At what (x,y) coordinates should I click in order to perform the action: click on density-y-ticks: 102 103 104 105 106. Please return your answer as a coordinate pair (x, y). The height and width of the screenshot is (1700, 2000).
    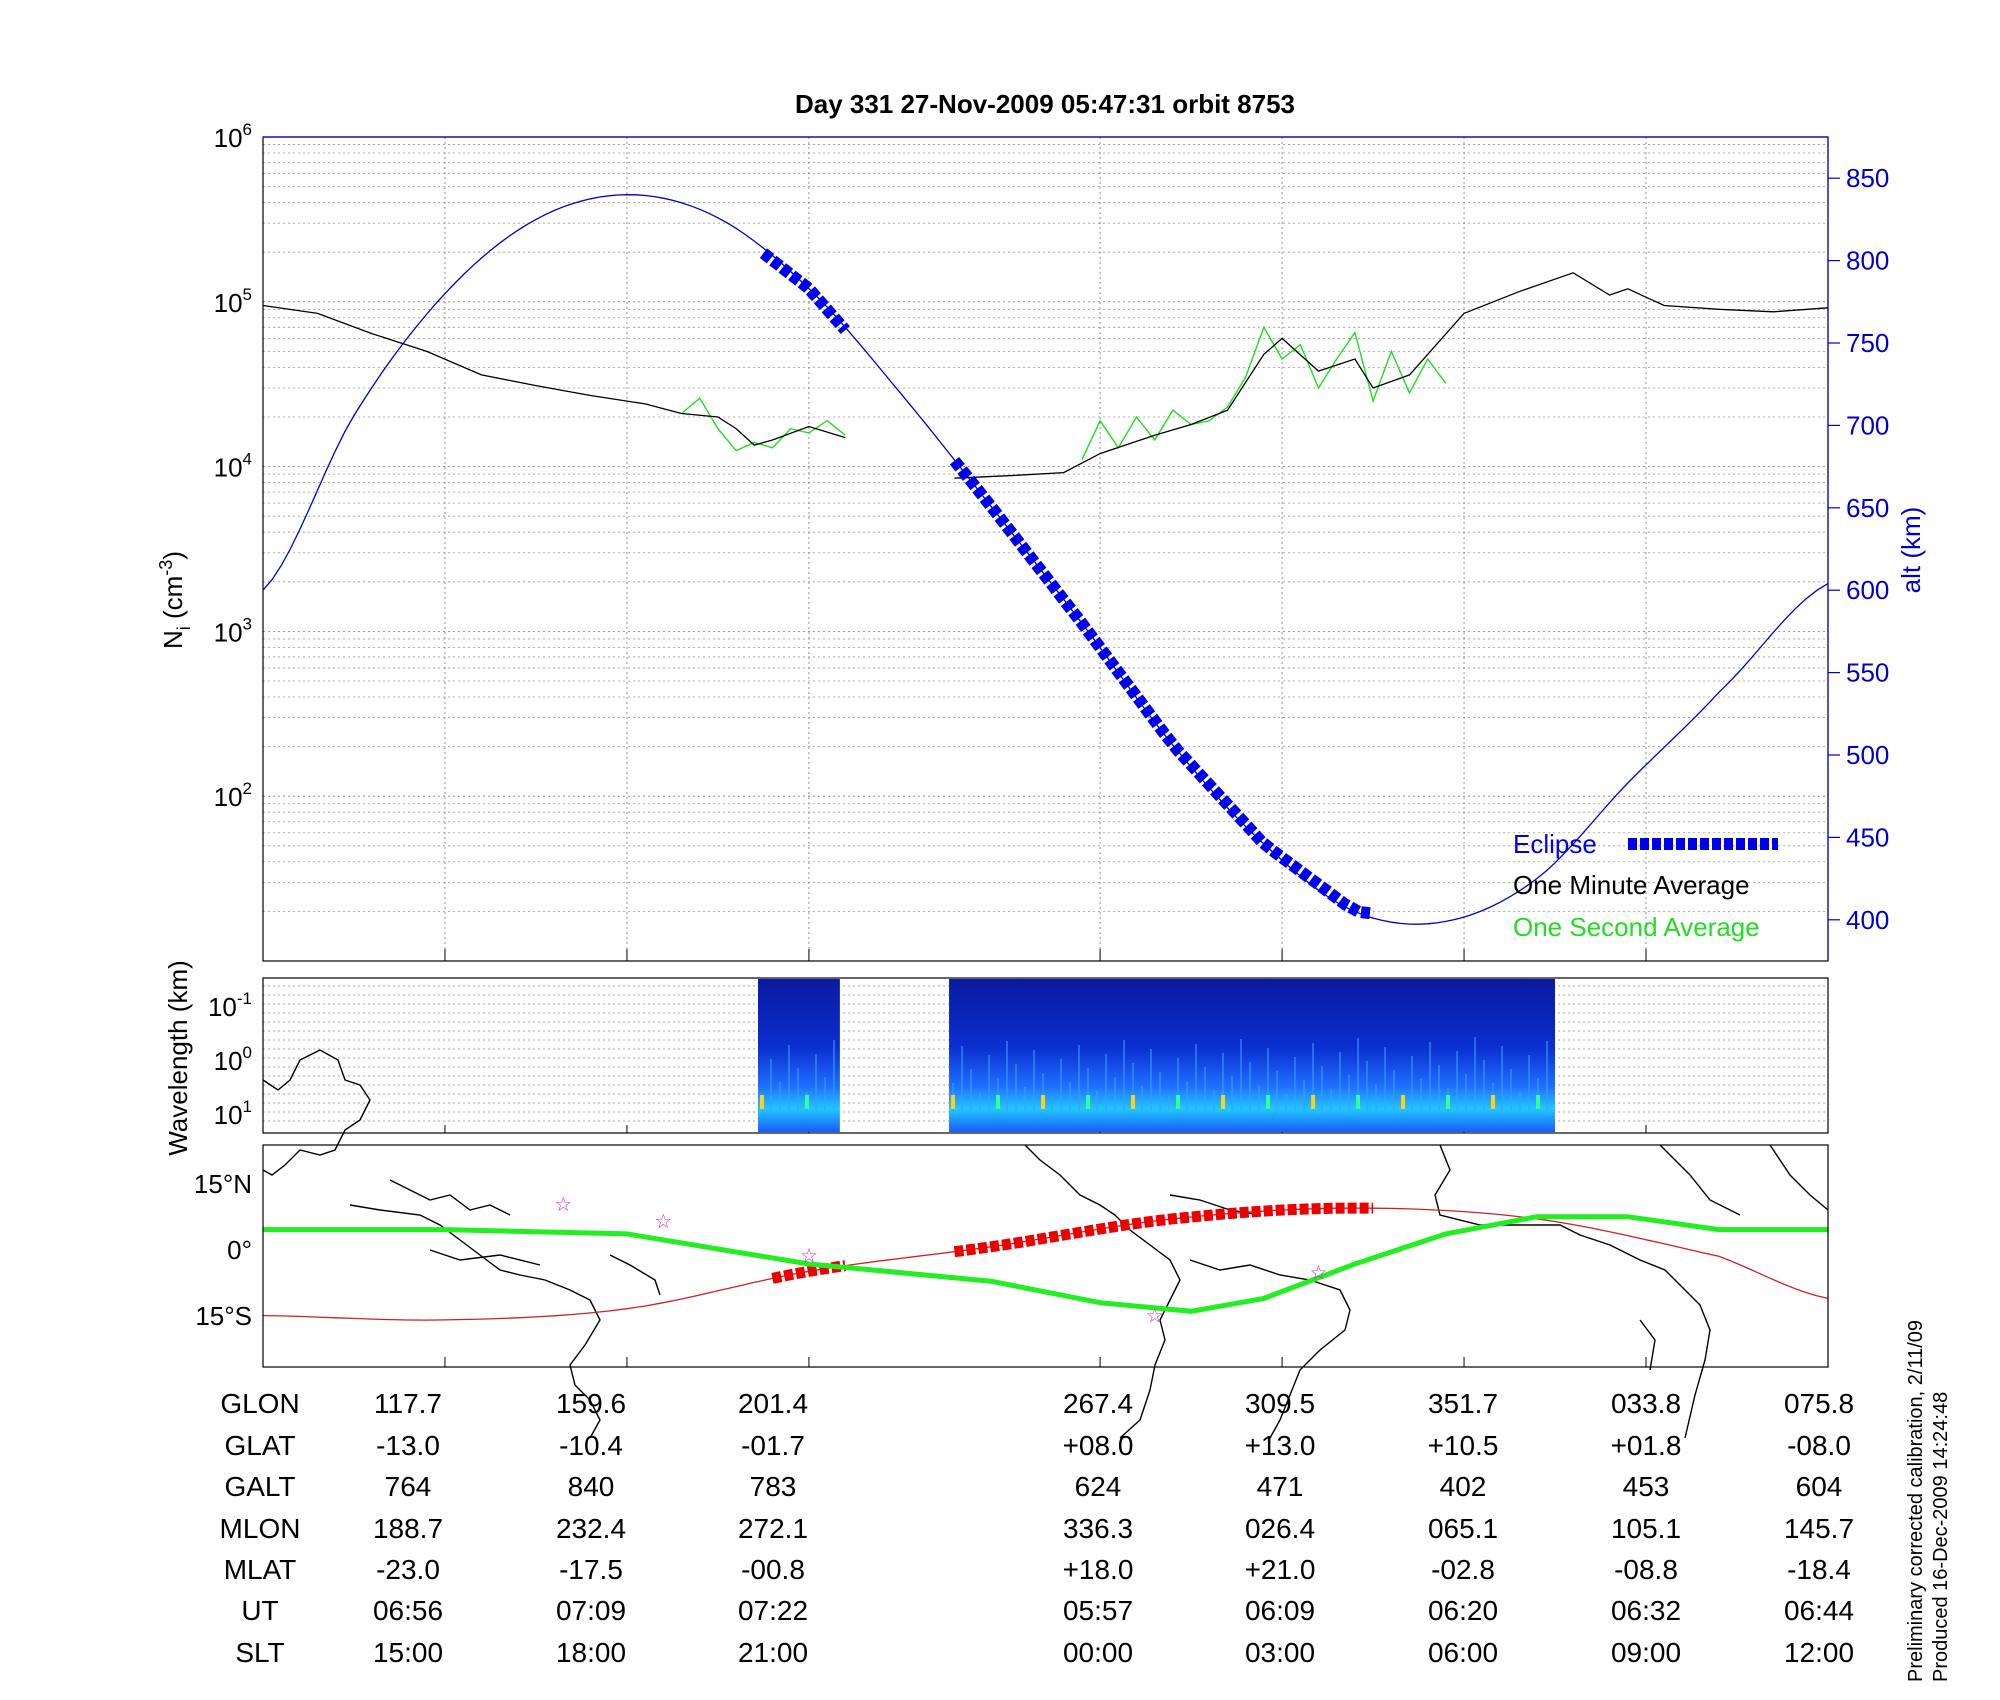
    Looking at the image, I should click on (233, 466).